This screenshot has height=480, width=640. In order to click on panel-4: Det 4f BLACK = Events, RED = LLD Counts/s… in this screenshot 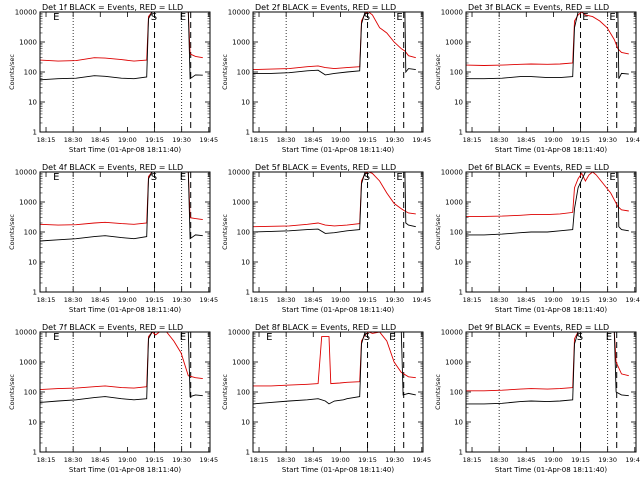, I will do `click(113, 238)`.